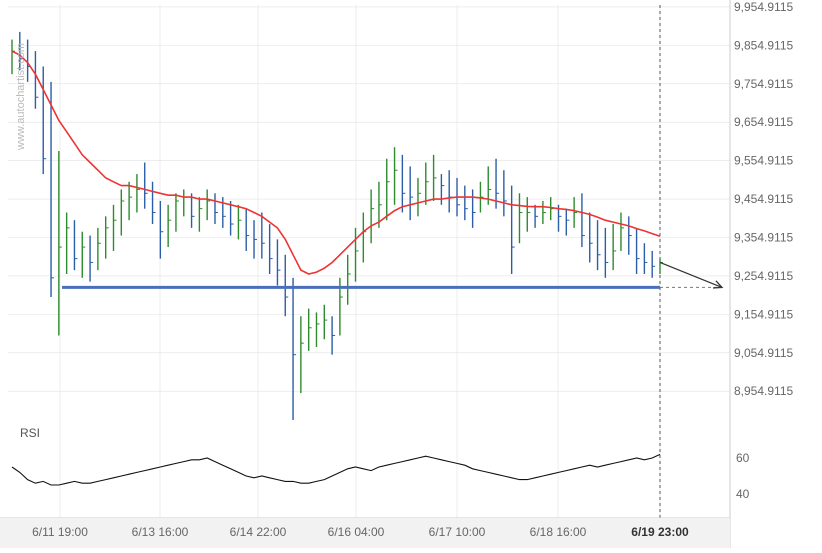 The height and width of the screenshot is (553, 822). What do you see at coordinates (763, 314) in the screenshot?
I see `y-tick-label: 9,154.9115` at bounding box center [763, 314].